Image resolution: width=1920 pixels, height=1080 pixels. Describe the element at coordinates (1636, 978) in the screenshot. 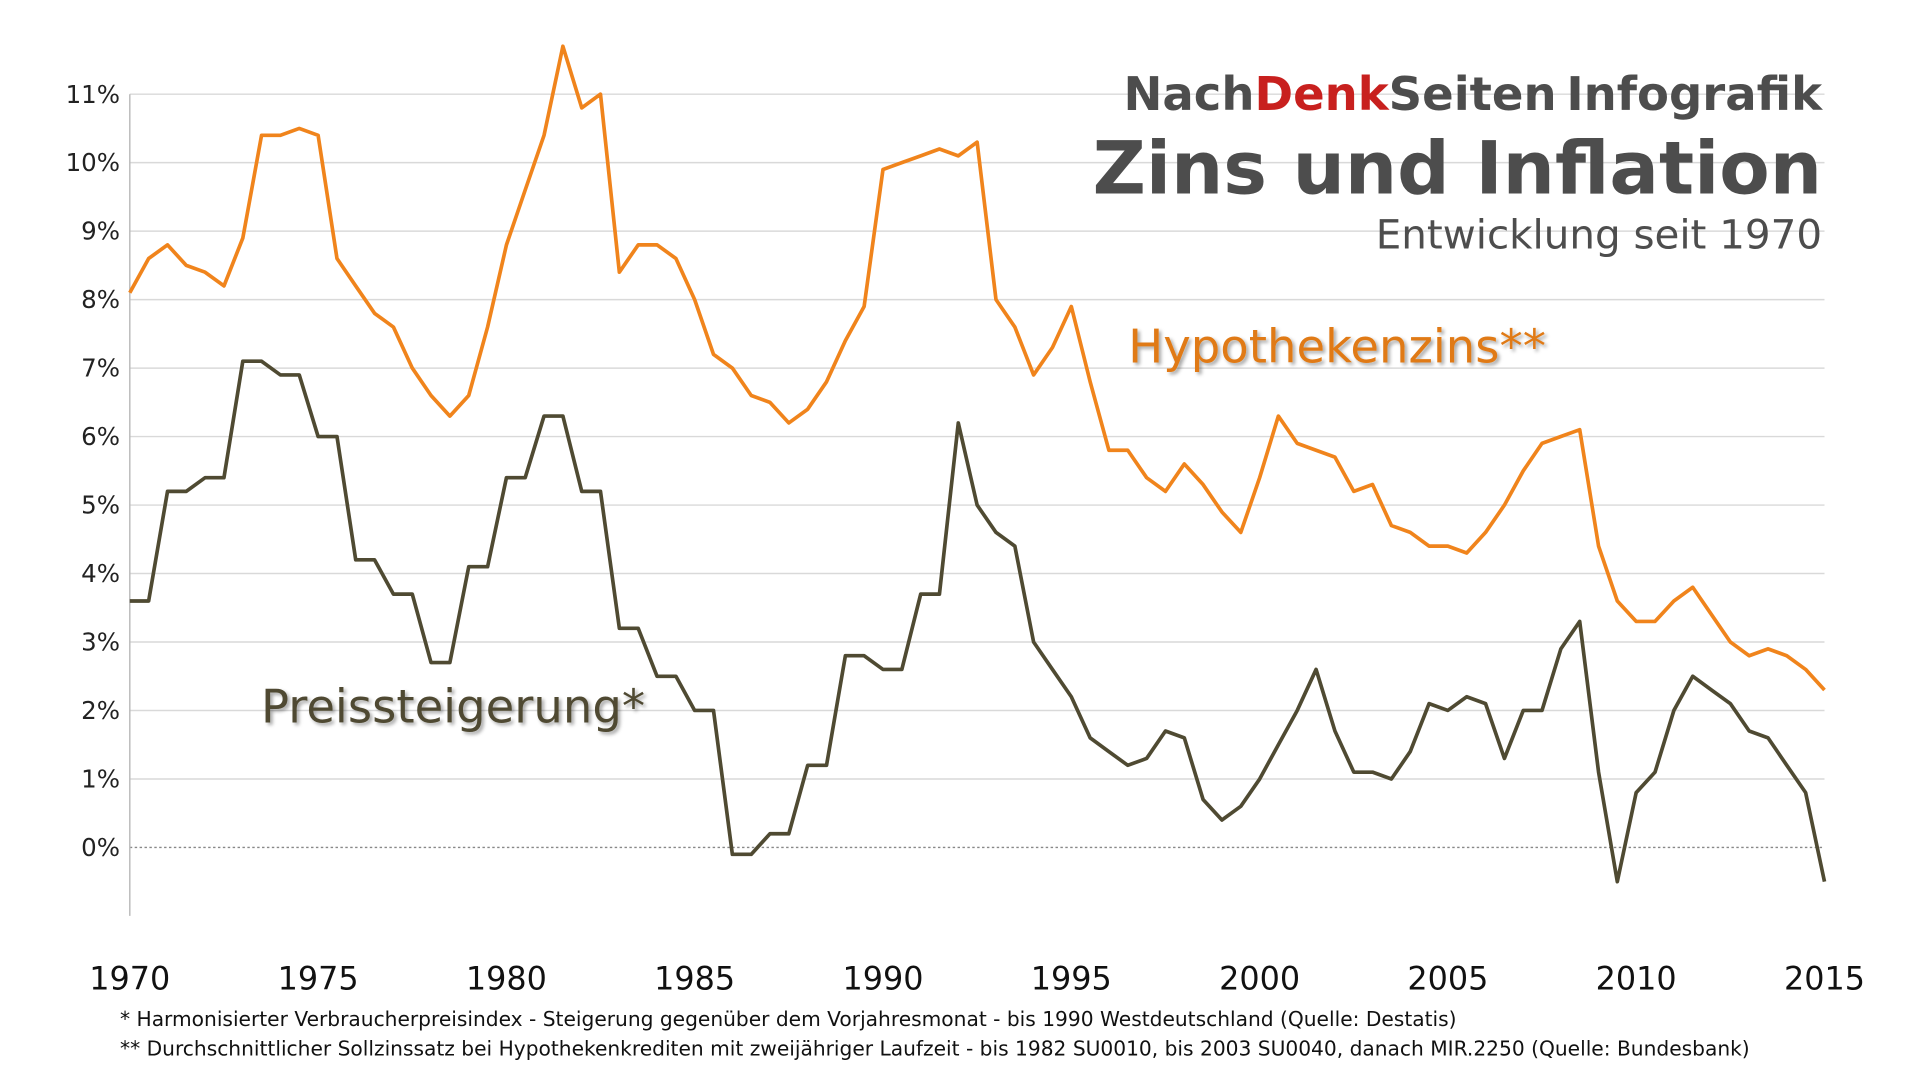

I see `x-tick-label: 2010` at that location.